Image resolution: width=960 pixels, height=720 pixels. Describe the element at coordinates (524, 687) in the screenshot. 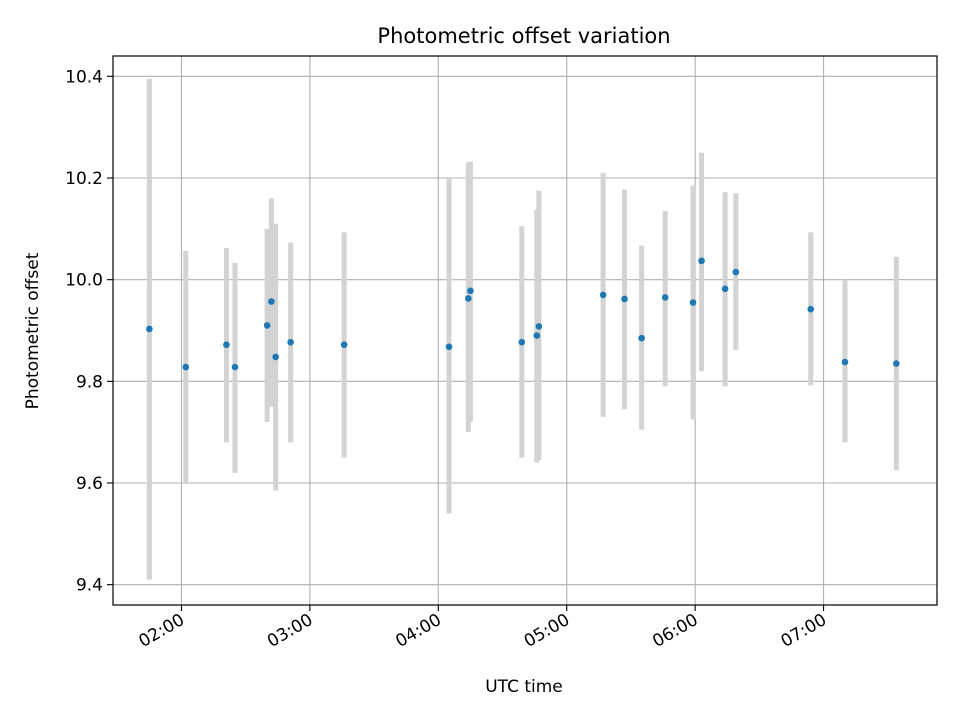

I see `x-axis-label: UTC time` at that location.